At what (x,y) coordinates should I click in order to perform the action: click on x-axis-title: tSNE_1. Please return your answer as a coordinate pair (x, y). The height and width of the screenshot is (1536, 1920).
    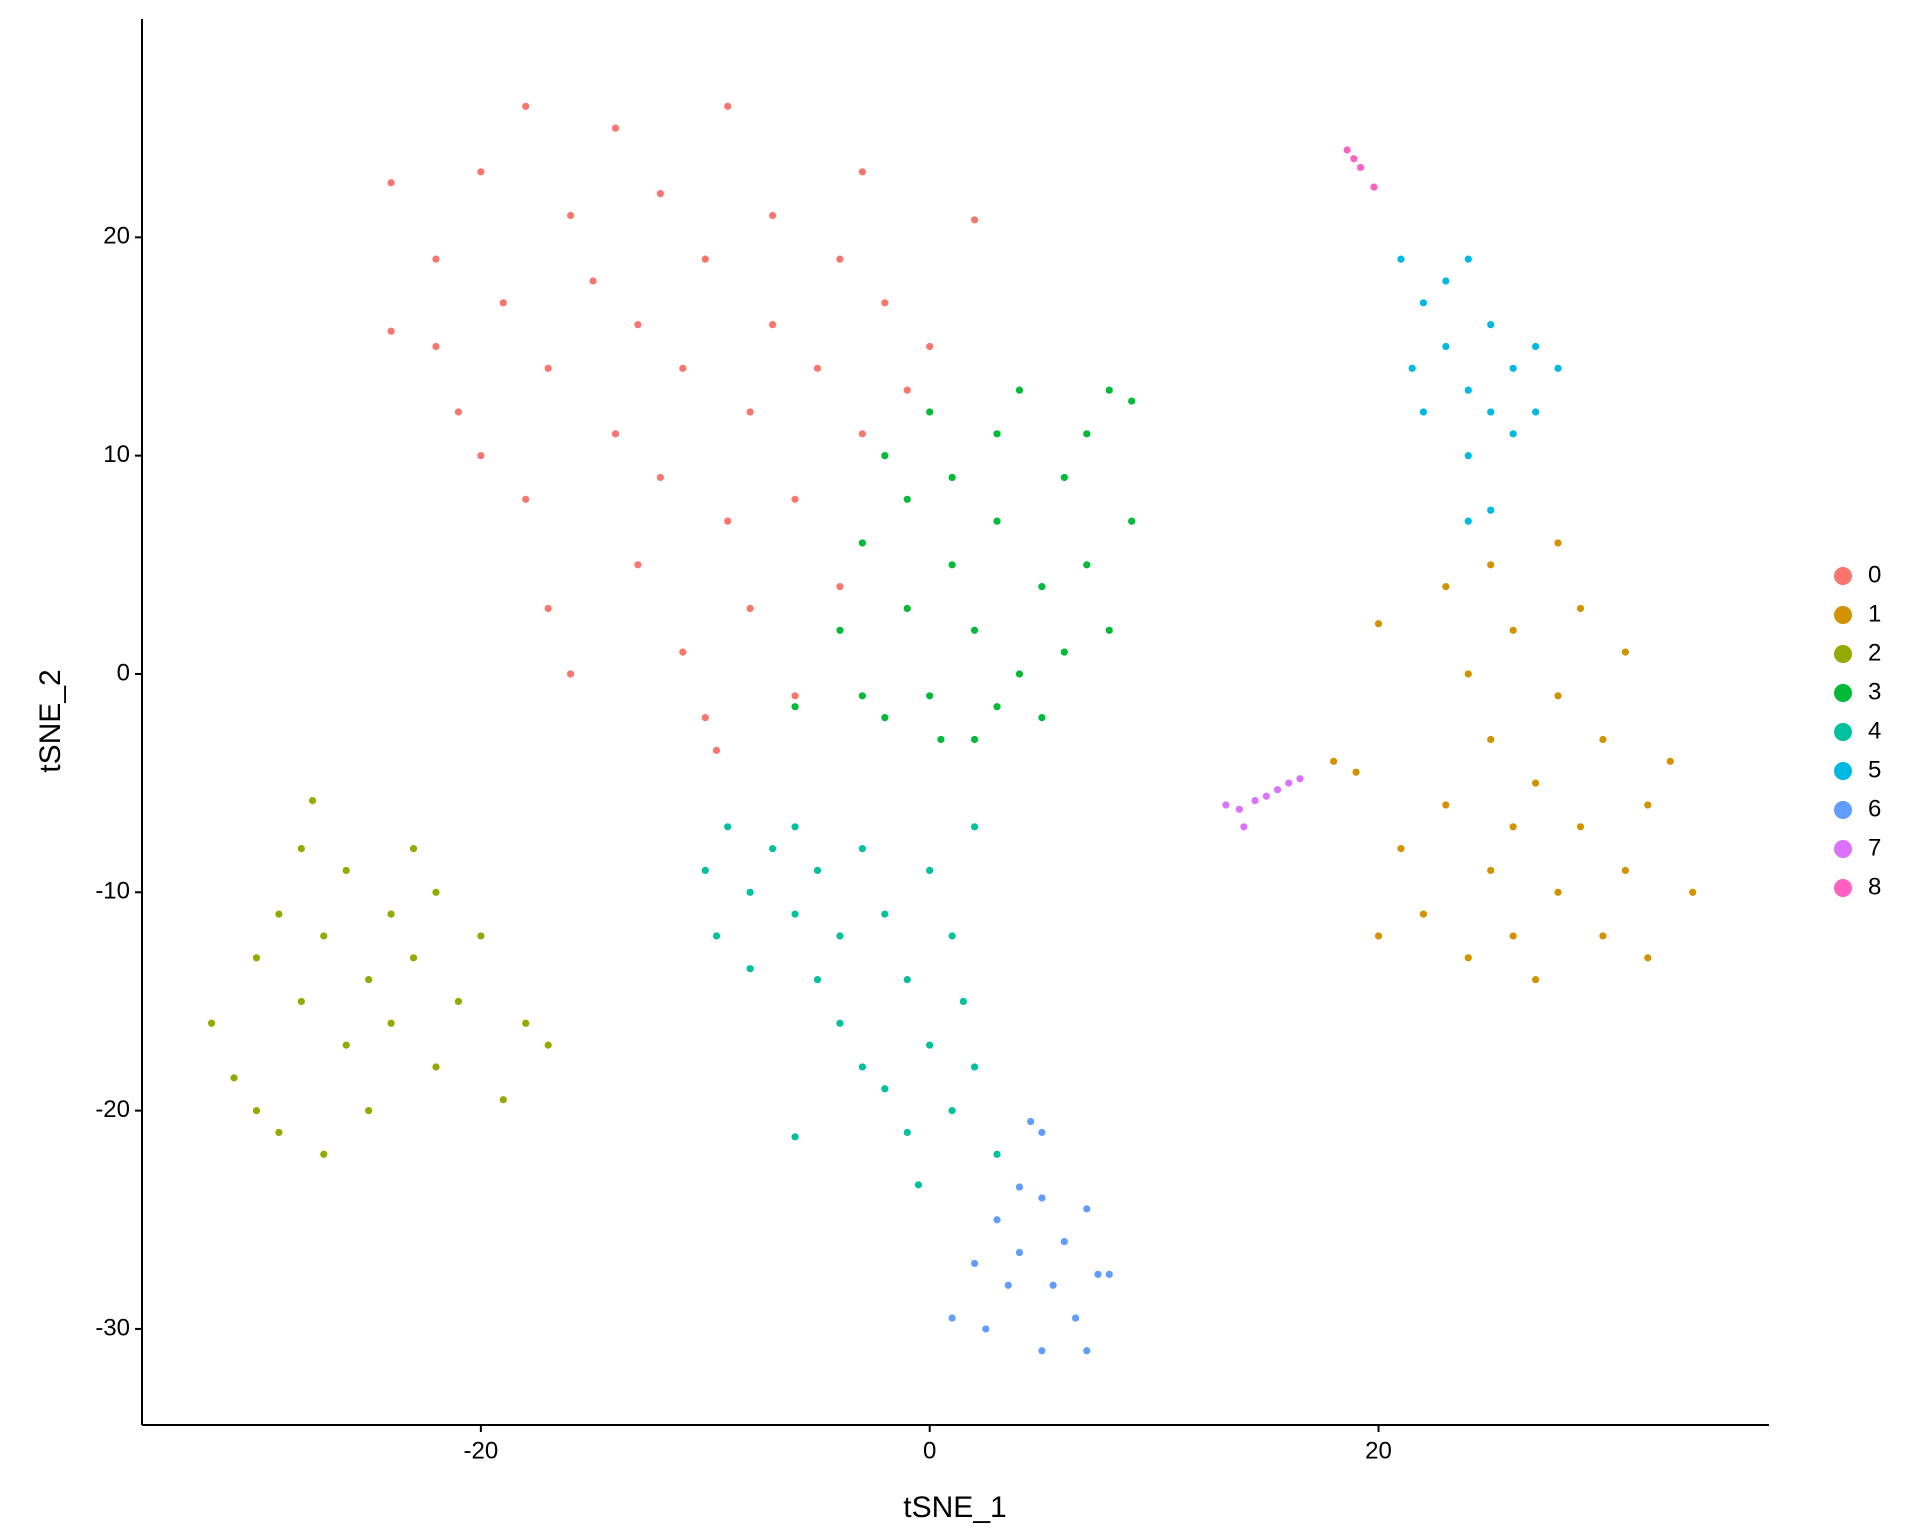
    Looking at the image, I should click on (954, 1507).